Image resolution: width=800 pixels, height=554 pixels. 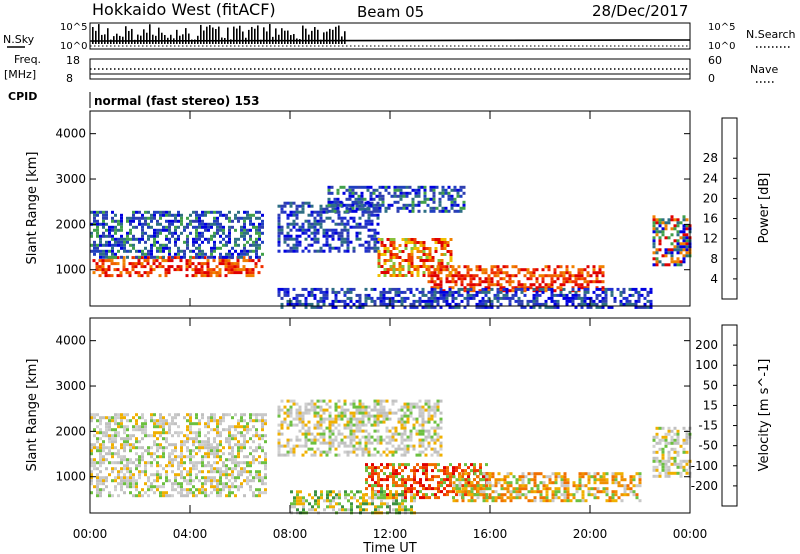 What do you see at coordinates (290, 534) in the screenshot?
I see `x-tick-label: 08:00` at bounding box center [290, 534].